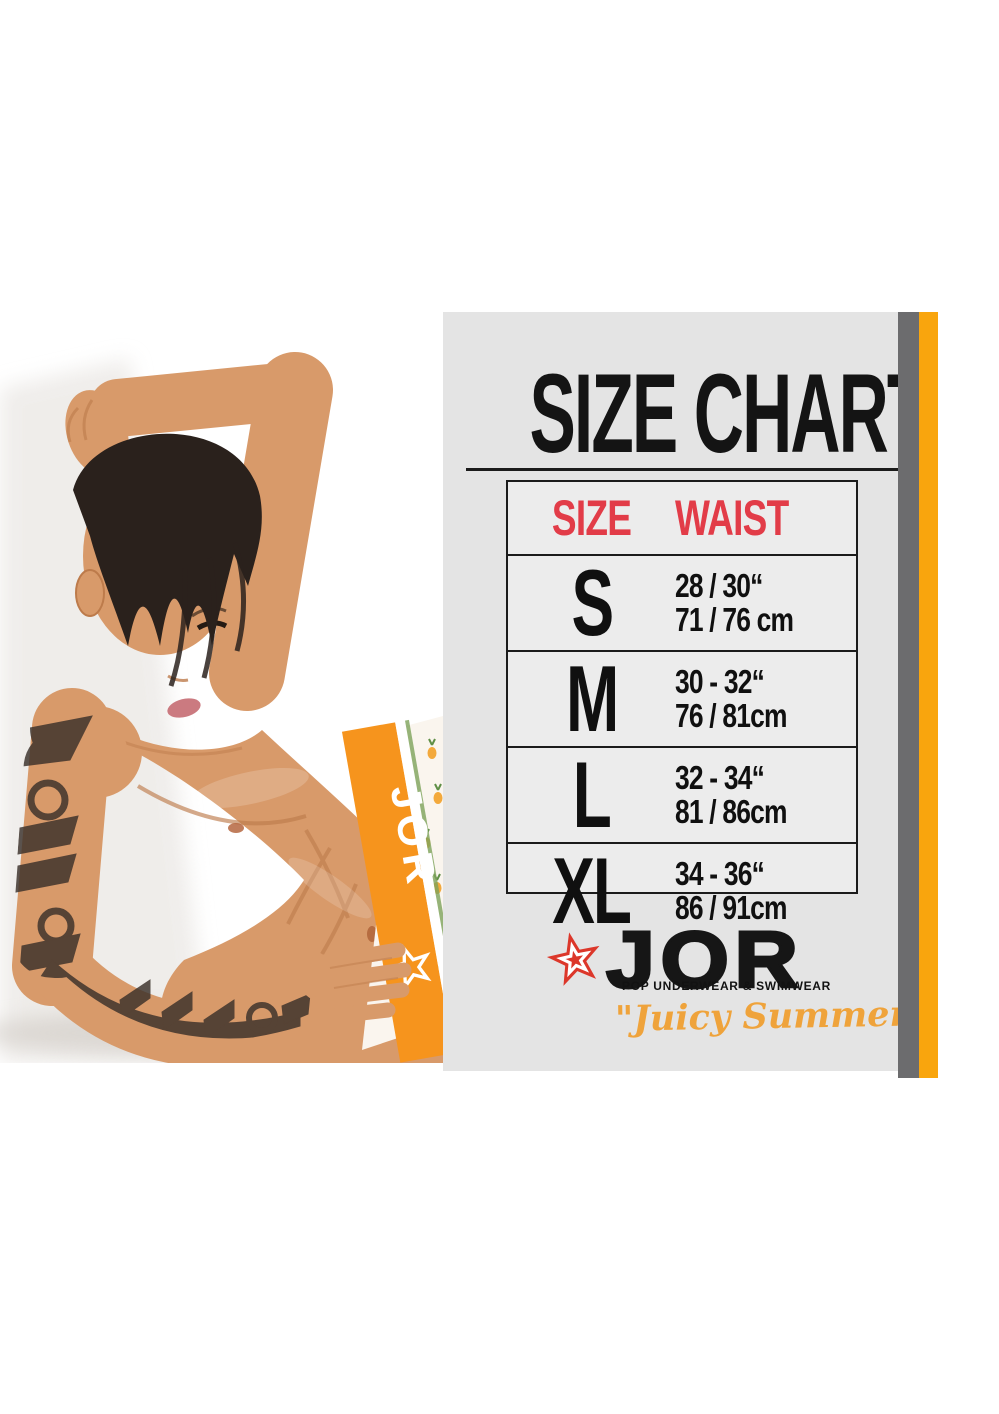 The width and height of the screenshot is (999, 1414). What do you see at coordinates (727, 986) in the screenshot?
I see `brand-tagline: POP UNDERWEAR & SWIMWEAR` at bounding box center [727, 986].